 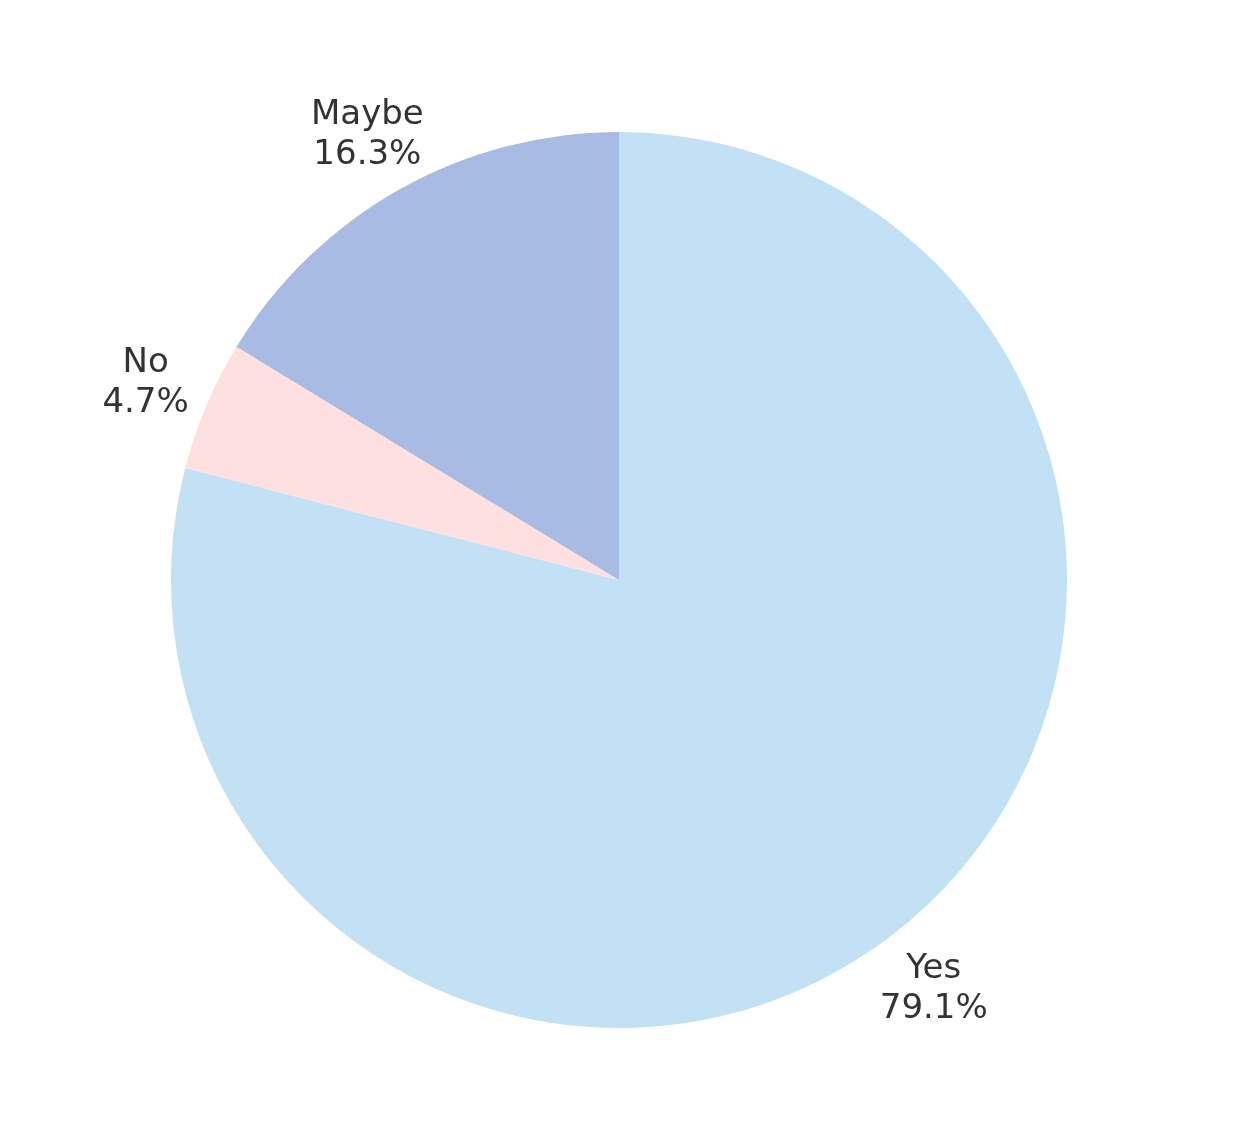 What do you see at coordinates (145, 359) in the screenshot?
I see `slice-label: No` at bounding box center [145, 359].